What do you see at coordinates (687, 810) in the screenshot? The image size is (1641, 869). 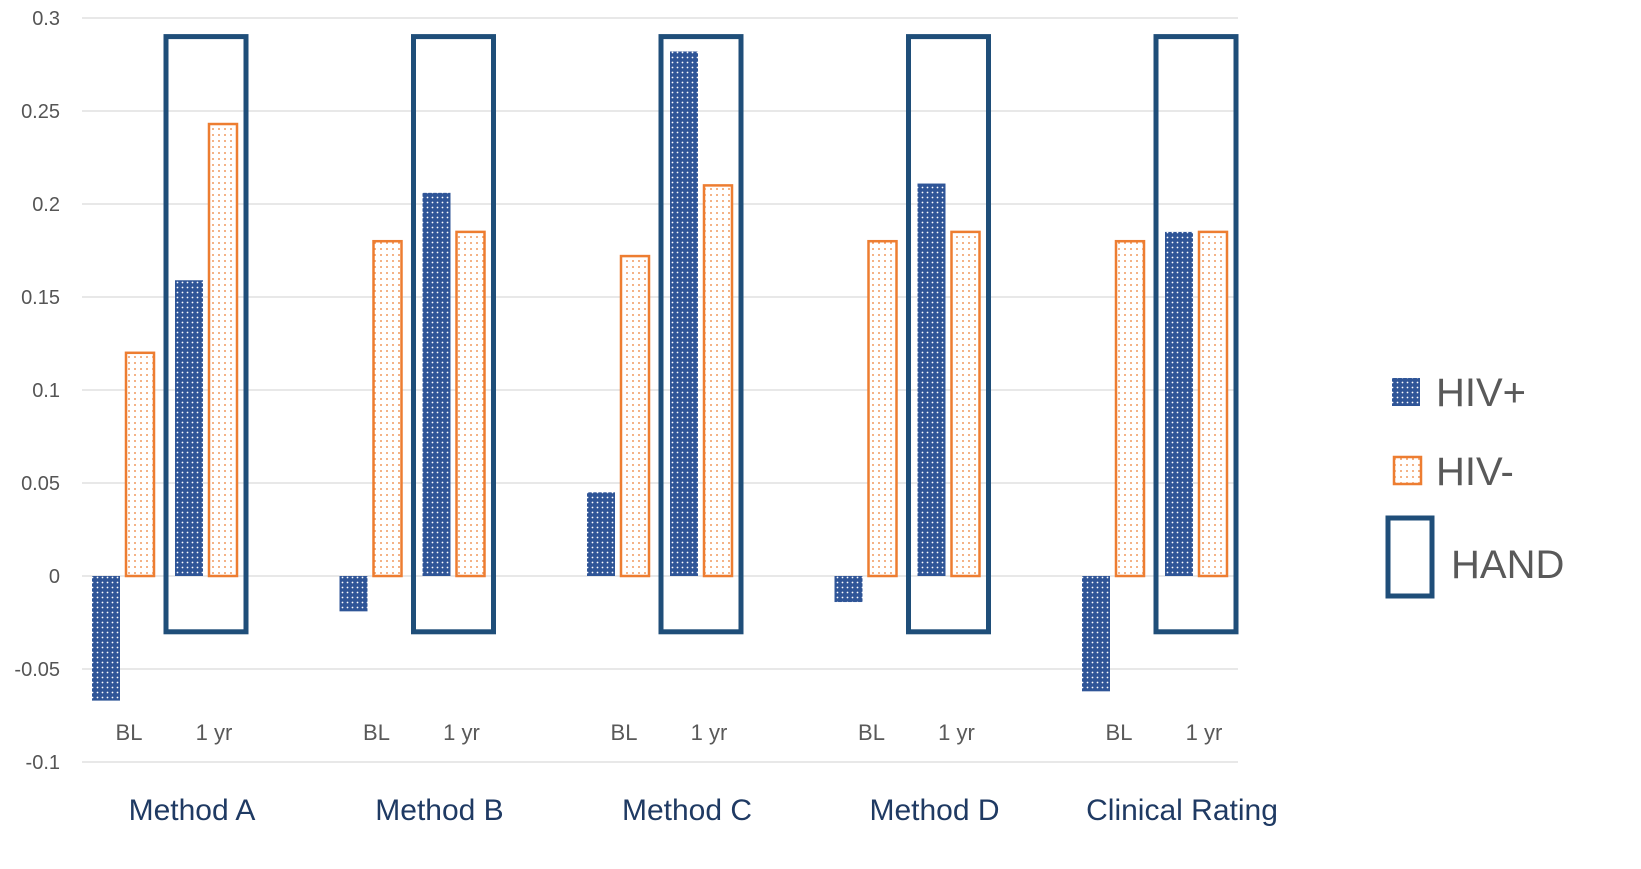 I see `group-label: Method C` at bounding box center [687, 810].